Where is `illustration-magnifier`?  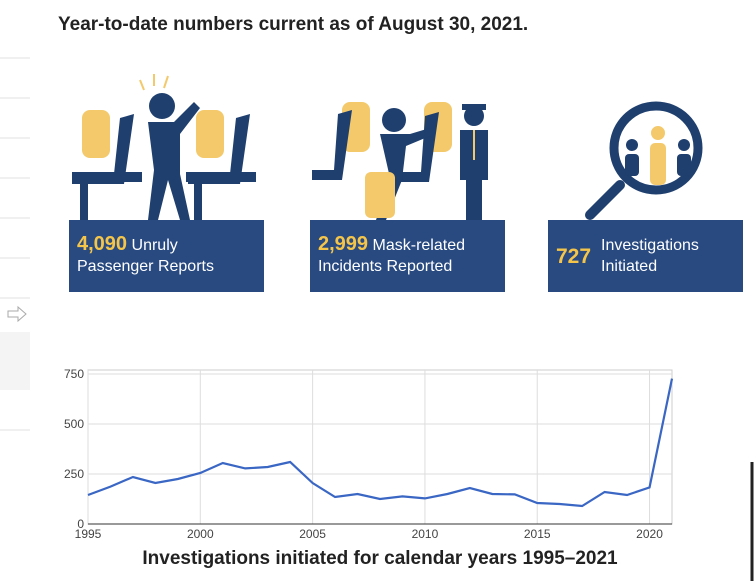
illustration-magnifier is located at coordinates (644, 160).